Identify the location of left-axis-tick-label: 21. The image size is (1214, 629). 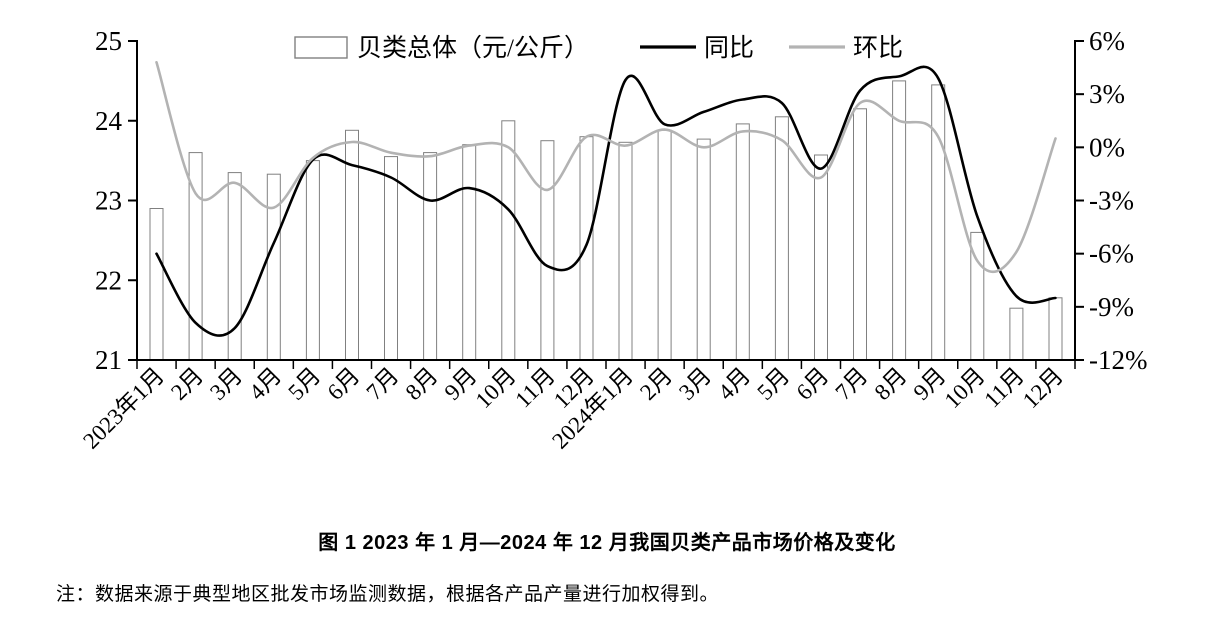
(108, 360).